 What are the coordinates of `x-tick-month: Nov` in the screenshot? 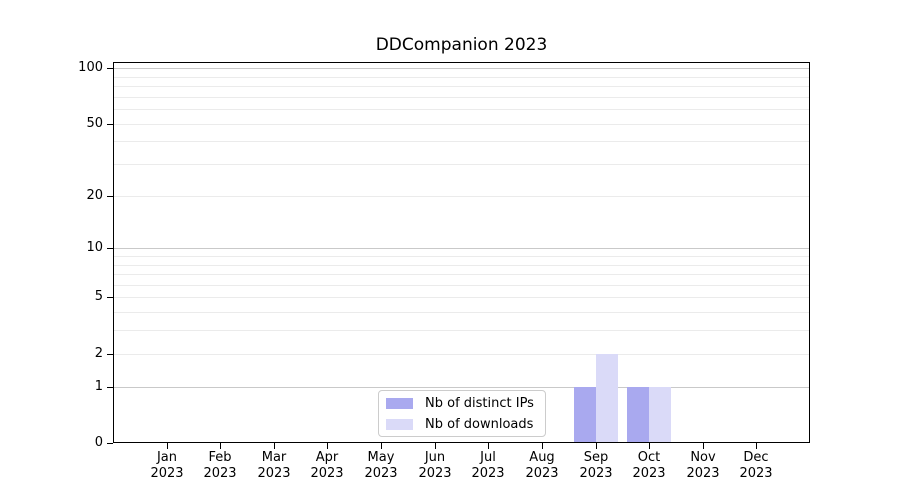 It's located at (703, 457).